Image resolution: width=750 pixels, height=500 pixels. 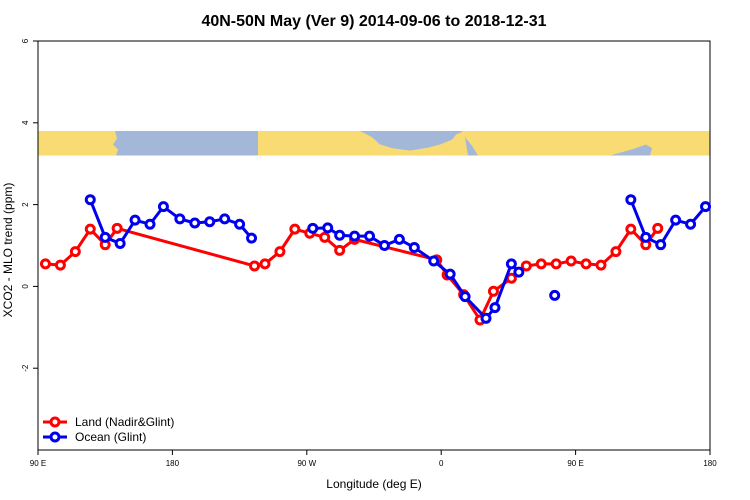 What do you see at coordinates (575, 463) in the screenshot?
I see `x-tick-label-4: 90 E` at bounding box center [575, 463].